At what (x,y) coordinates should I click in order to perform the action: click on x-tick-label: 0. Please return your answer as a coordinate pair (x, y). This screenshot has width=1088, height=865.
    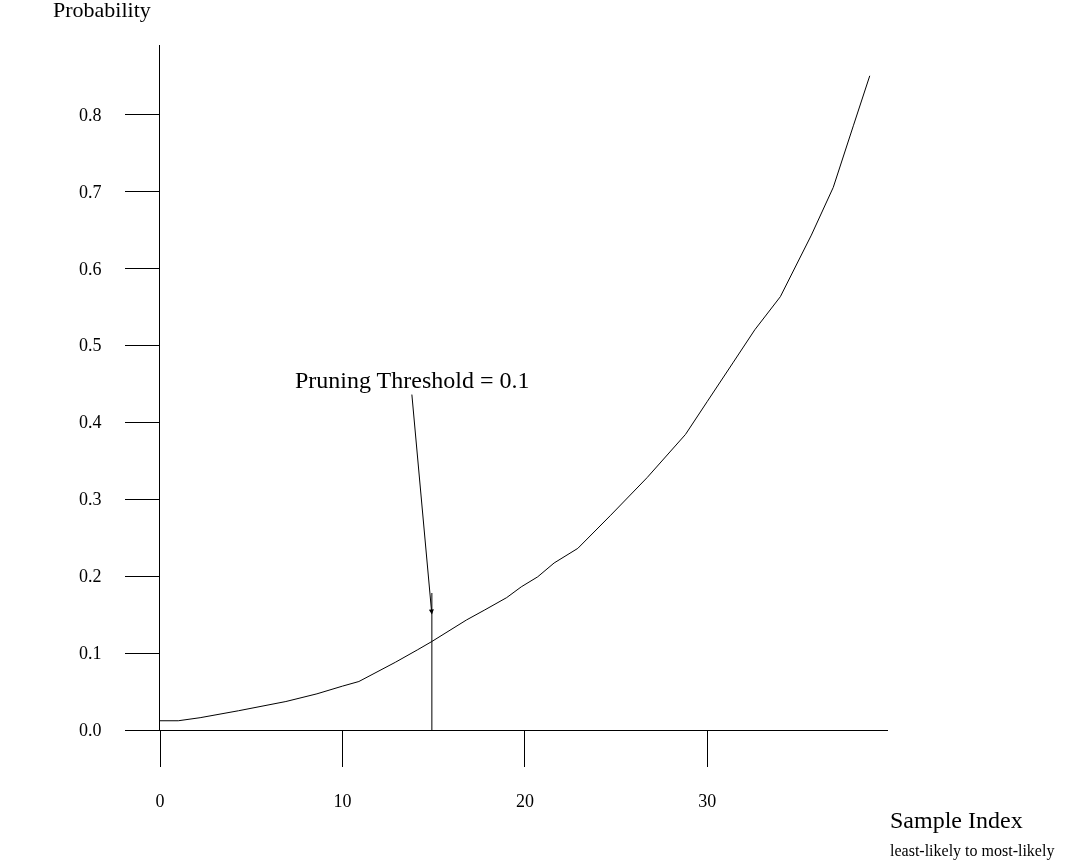
    Looking at the image, I should click on (160, 800).